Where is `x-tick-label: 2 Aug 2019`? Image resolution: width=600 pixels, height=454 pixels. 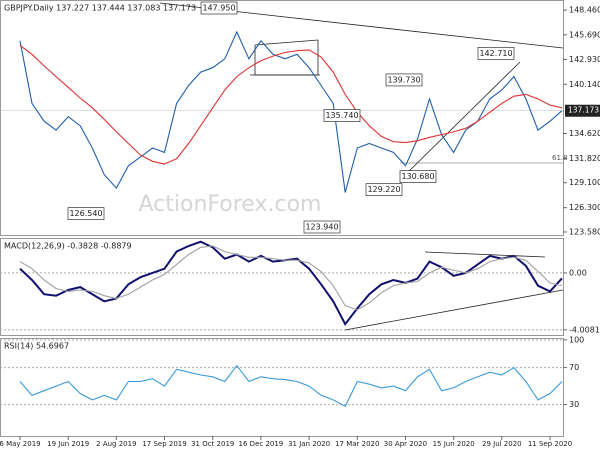
x-tick-label: 2 Aug 2019 is located at coordinates (116, 444).